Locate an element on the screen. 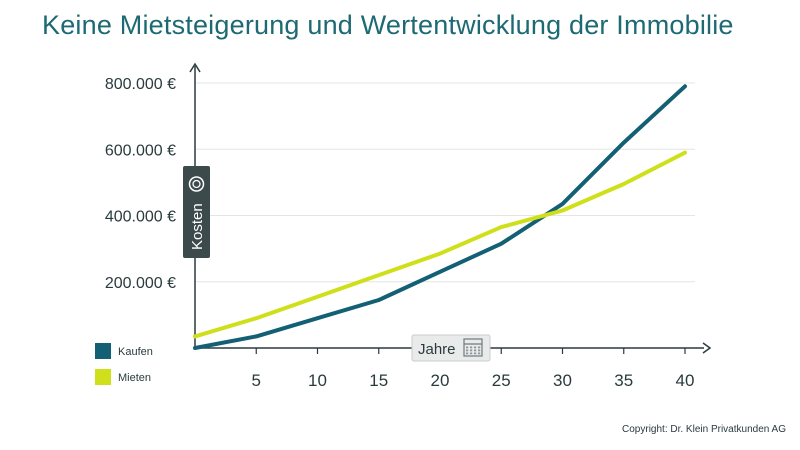 The image size is (800, 450). calendar-icon-frame is located at coordinates (473, 347).